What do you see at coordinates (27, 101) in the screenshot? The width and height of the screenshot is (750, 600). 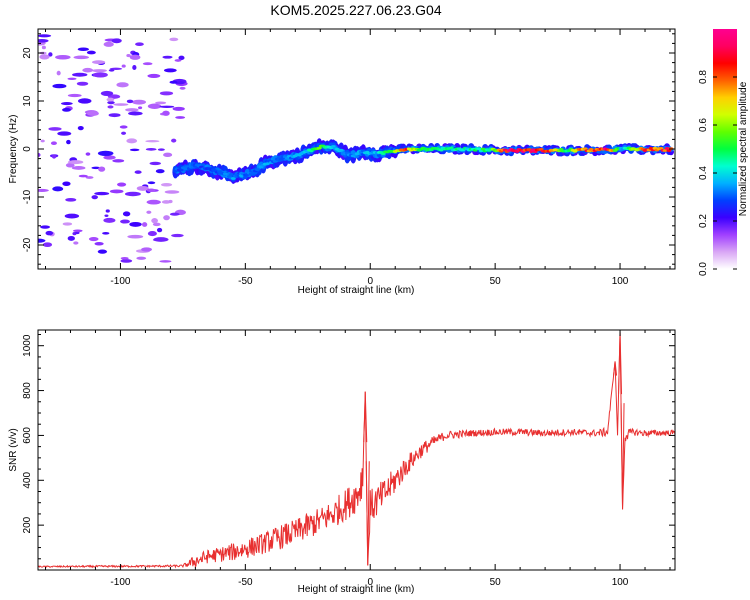 I see `spectrogram-y-tick-label: 10` at bounding box center [27, 101].